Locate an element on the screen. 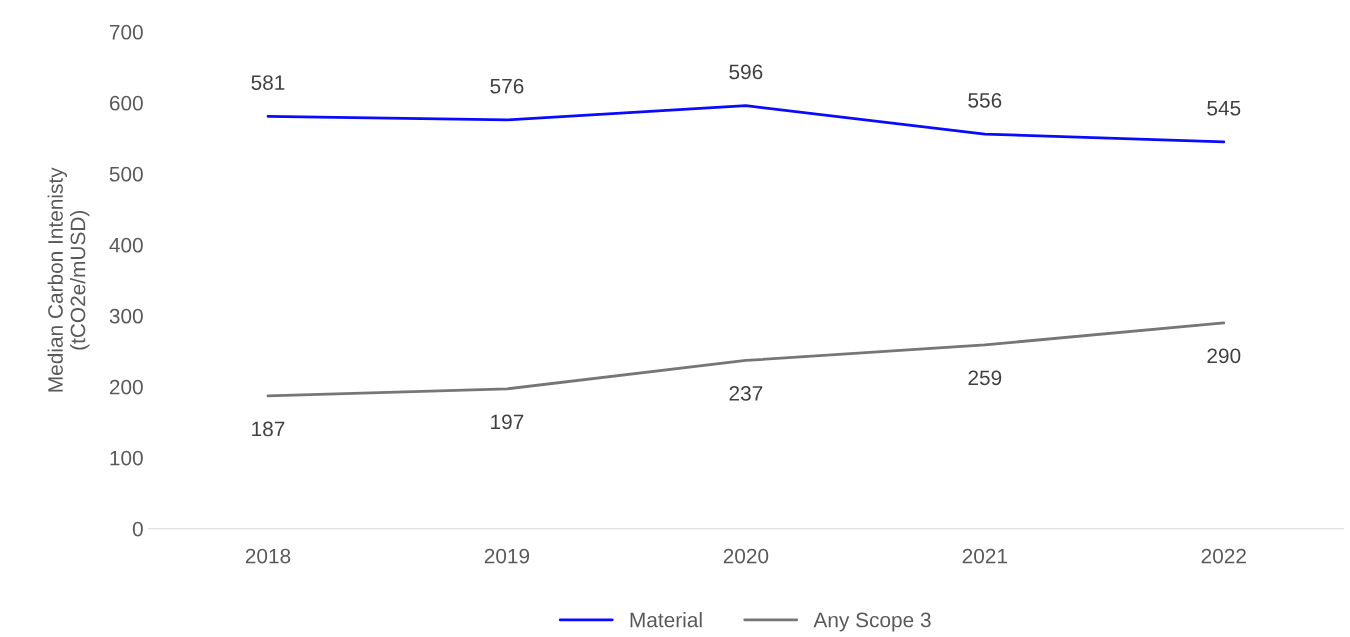 This screenshot has height=637, width=1350. y-tick-label: 700 is located at coordinates (126, 32).